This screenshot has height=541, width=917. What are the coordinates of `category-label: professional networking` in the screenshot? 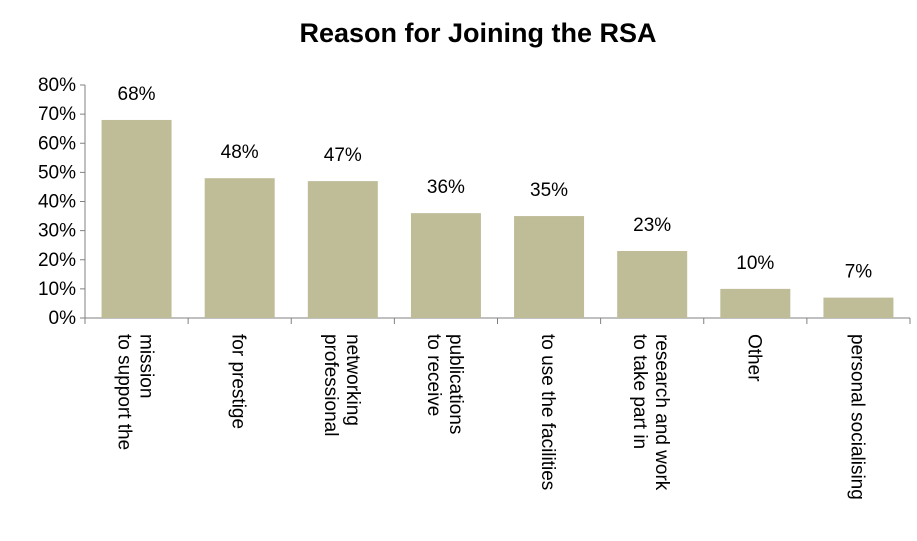 It's located at (341, 385).